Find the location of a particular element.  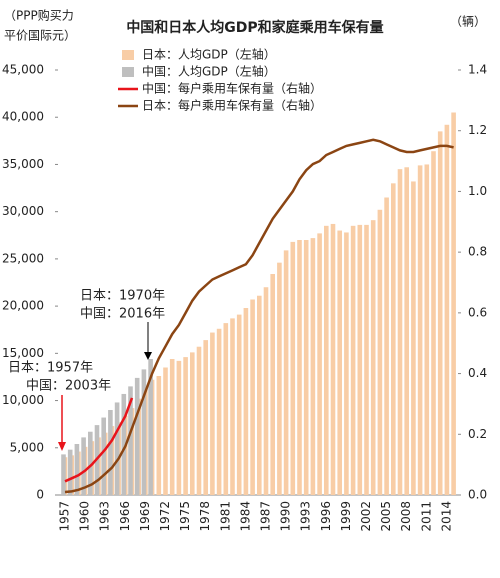

y2-tick-label: 0.2 is located at coordinates (477, 434).